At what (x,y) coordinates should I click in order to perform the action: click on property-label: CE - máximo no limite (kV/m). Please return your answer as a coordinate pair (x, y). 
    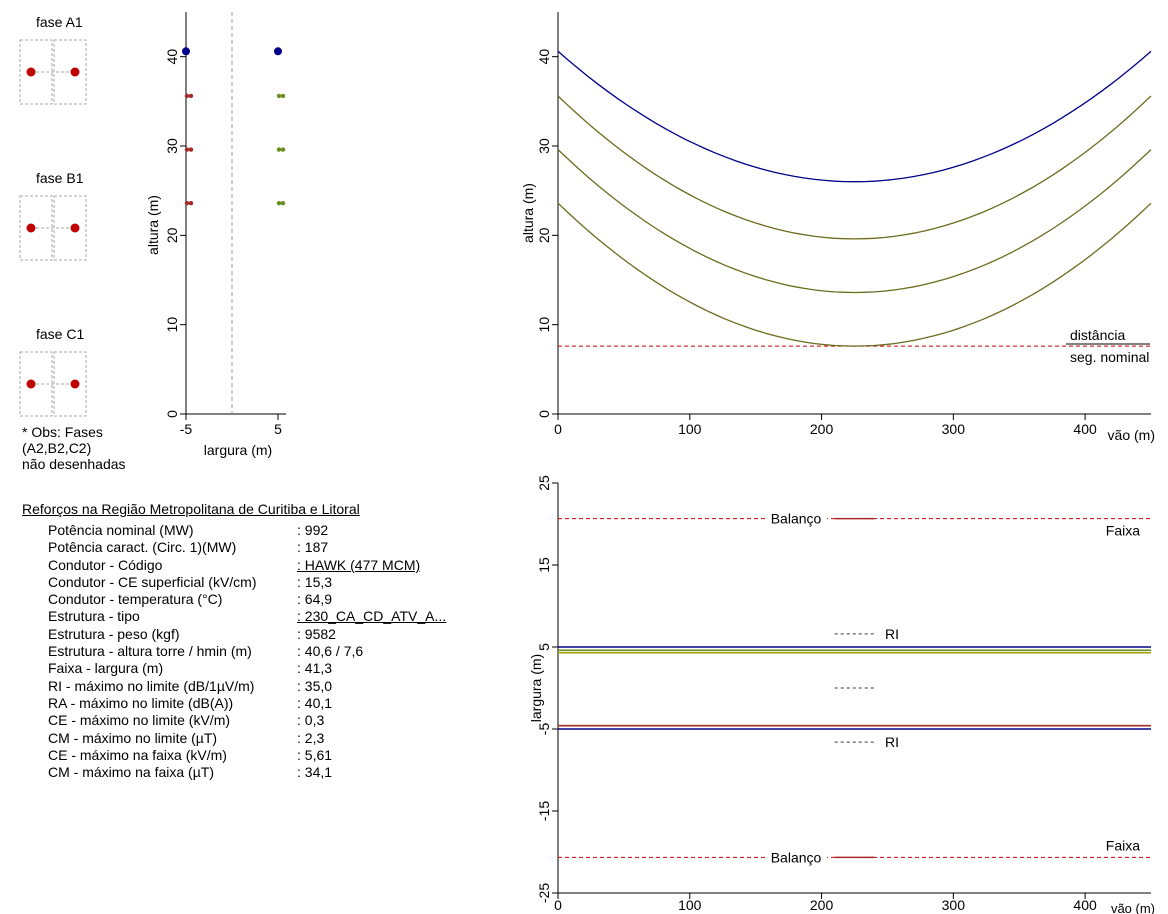
    Looking at the image, I should click on (139, 720).